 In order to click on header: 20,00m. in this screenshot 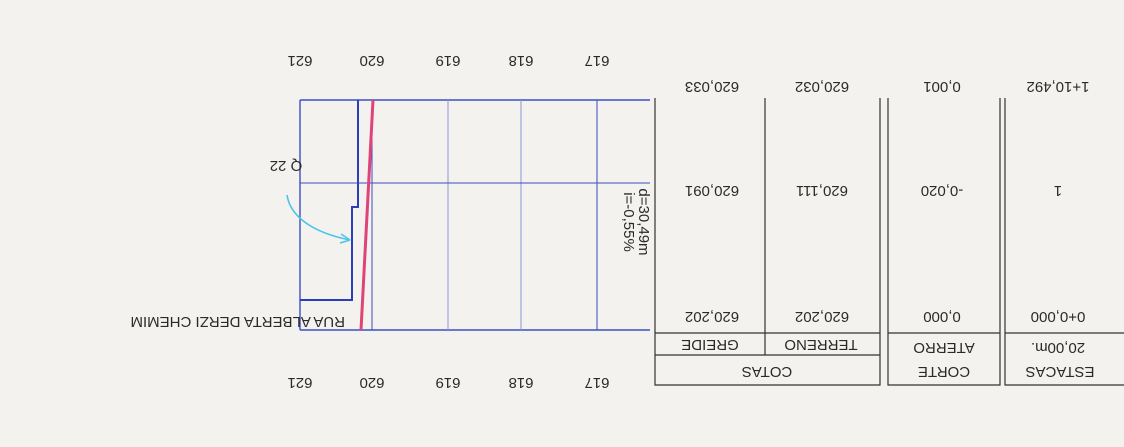, I will do `click(1058, 347)`.